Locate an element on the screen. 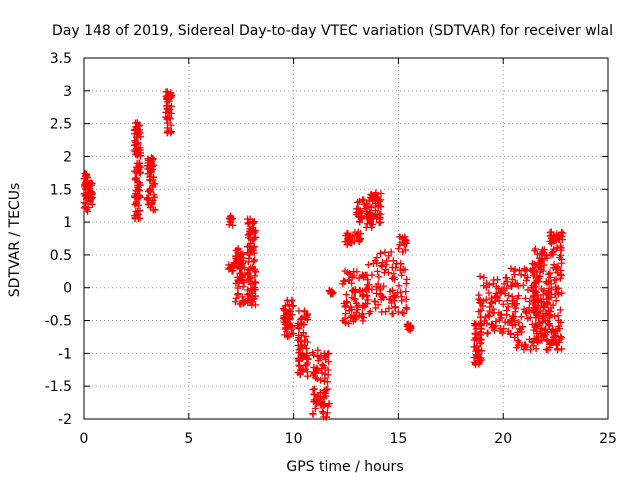  y-tick-label: 0 is located at coordinates (67, 289).